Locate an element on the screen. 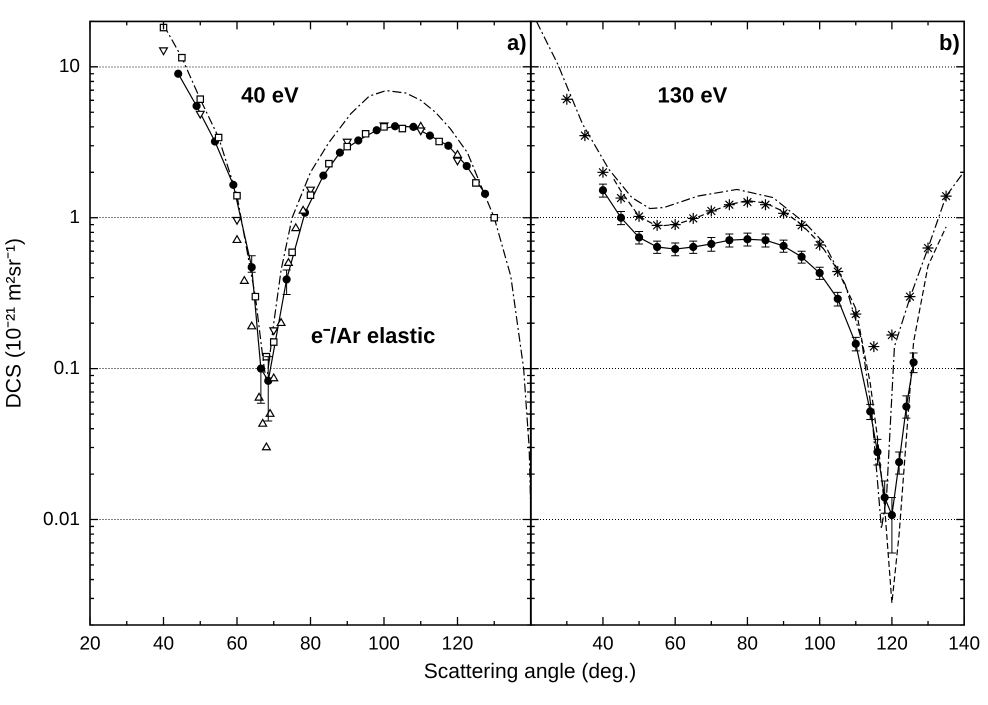 This screenshot has height=705, width=988. annotation: a) is located at coordinates (517, 42).